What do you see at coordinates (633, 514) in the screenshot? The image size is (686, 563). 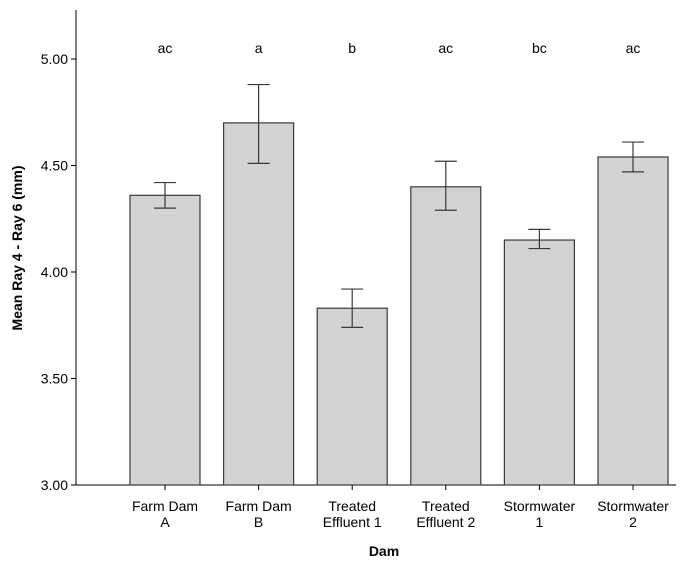 I see `x-category-label: Stormwater 2` at bounding box center [633, 514].